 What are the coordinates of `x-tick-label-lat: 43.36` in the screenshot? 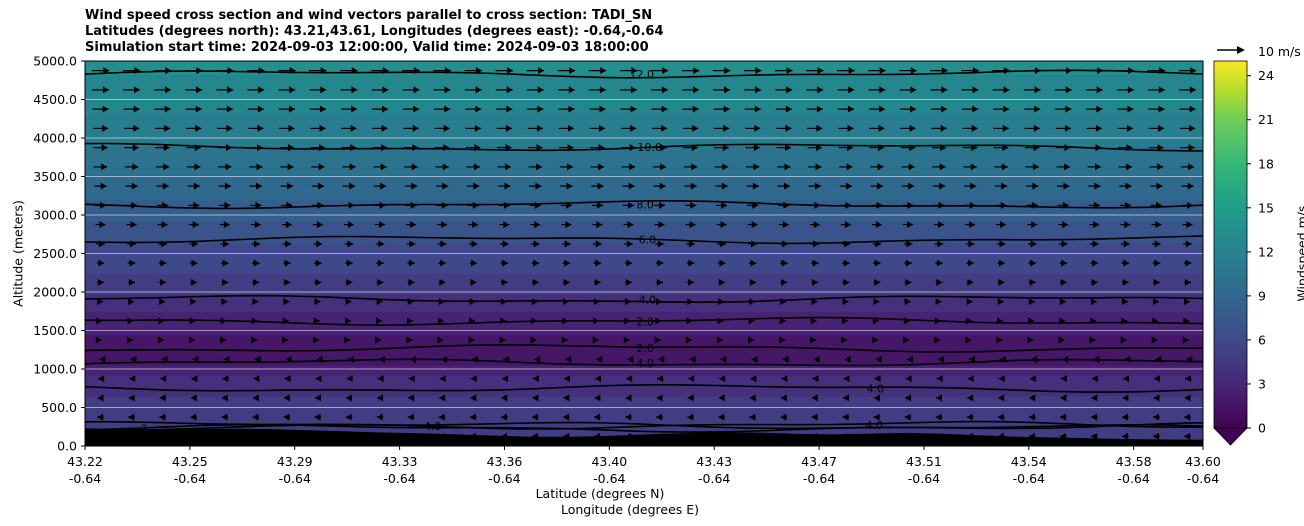 It's located at (505, 461).